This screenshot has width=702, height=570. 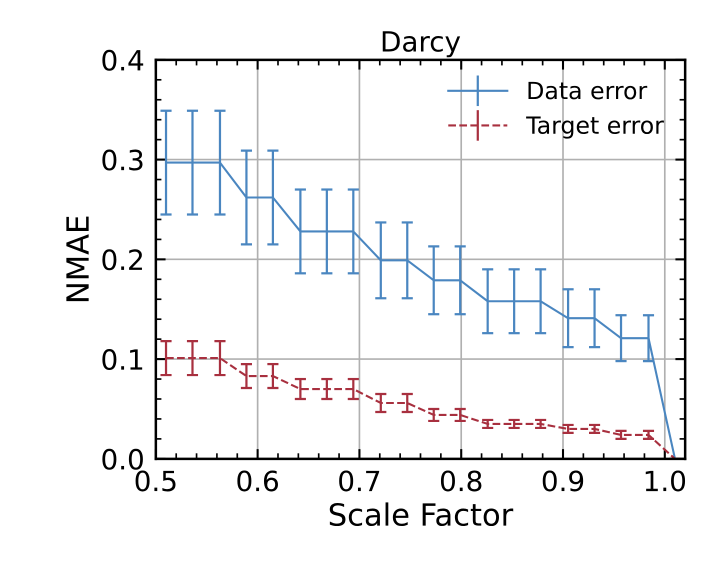 What do you see at coordinates (359, 481) in the screenshot?
I see `x-tick-label: 0.7` at bounding box center [359, 481].